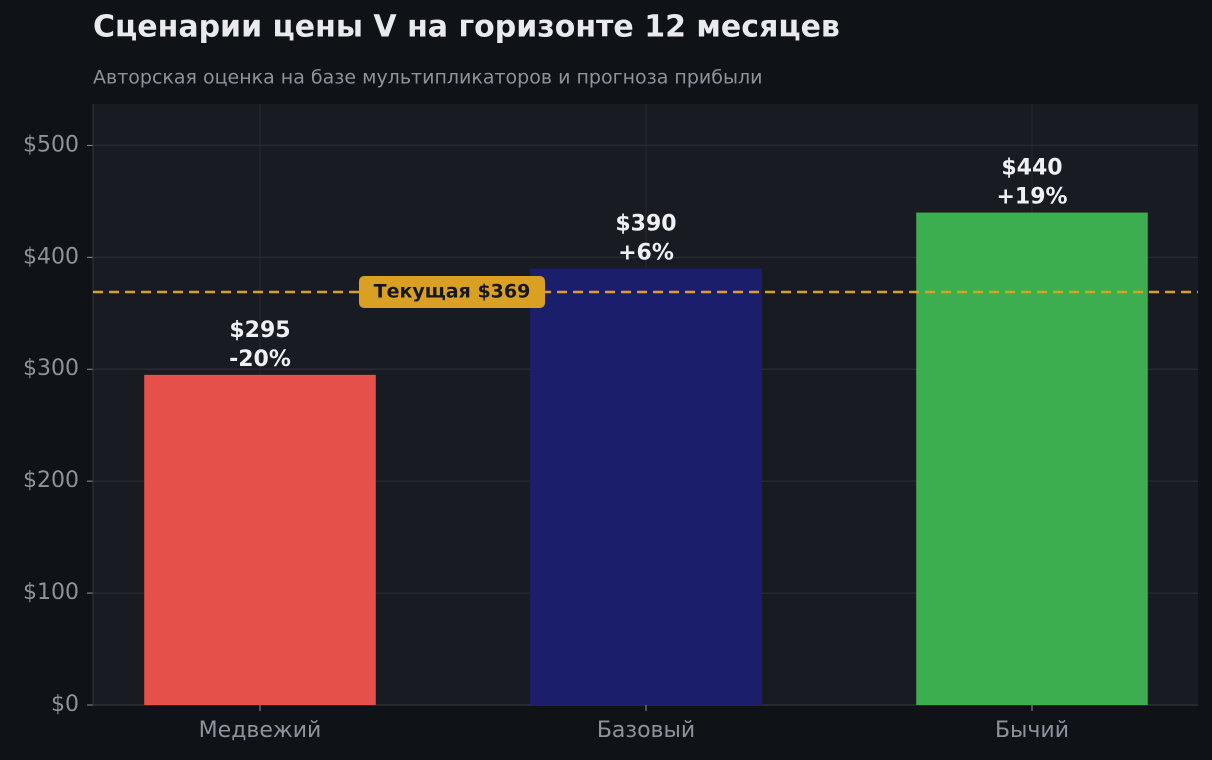 The image size is (1212, 760). Describe the element at coordinates (51, 480) in the screenshot. I see `y-tick-label: $200` at that location.